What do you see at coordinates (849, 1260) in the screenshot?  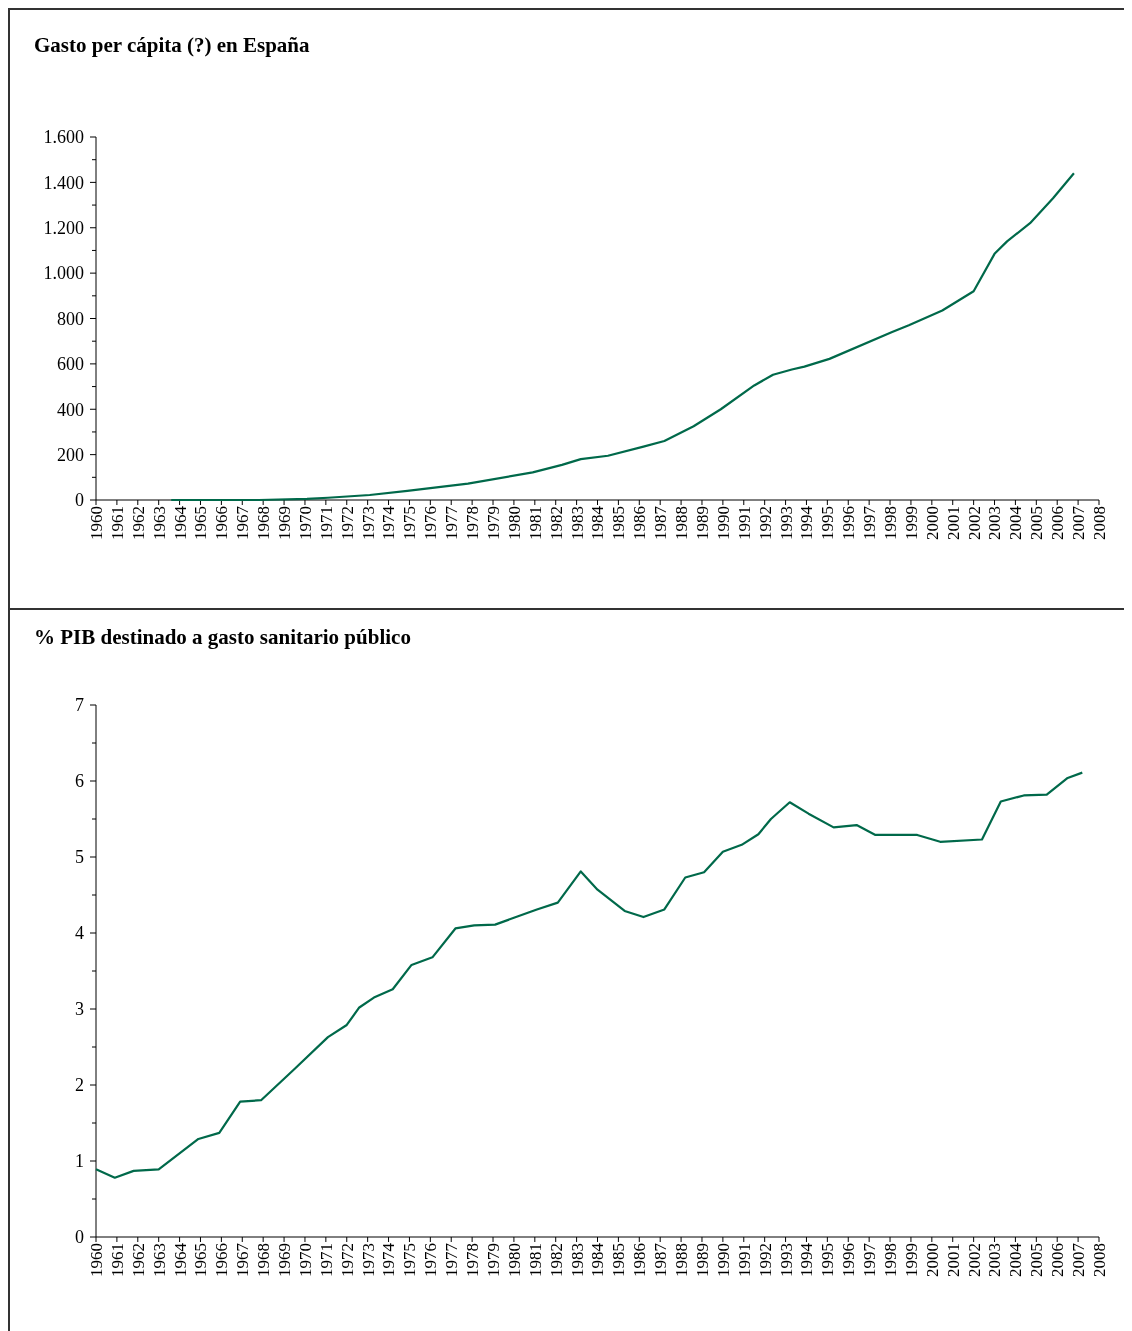 I see `x-tick-label: 1996` at bounding box center [849, 1260].